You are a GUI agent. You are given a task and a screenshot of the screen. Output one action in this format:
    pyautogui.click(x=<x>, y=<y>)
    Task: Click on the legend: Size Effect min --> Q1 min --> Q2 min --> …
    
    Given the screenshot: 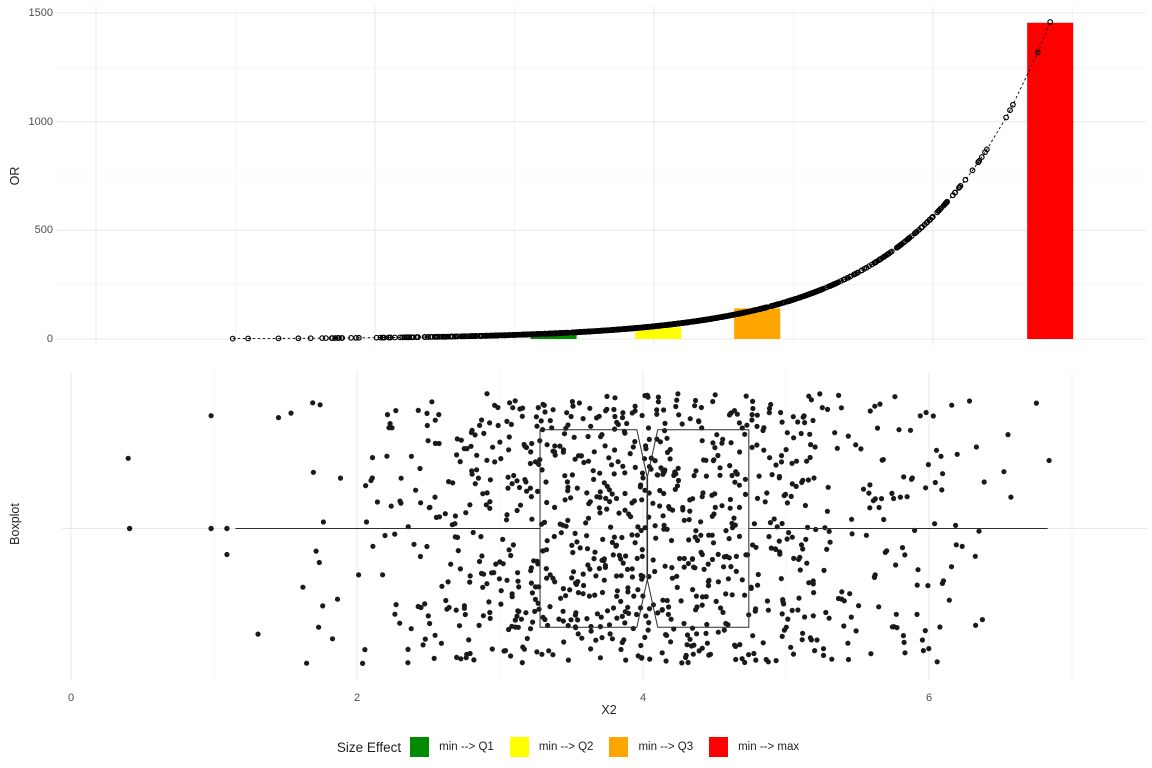 What is the action you would take?
    pyautogui.click(x=576, y=747)
    